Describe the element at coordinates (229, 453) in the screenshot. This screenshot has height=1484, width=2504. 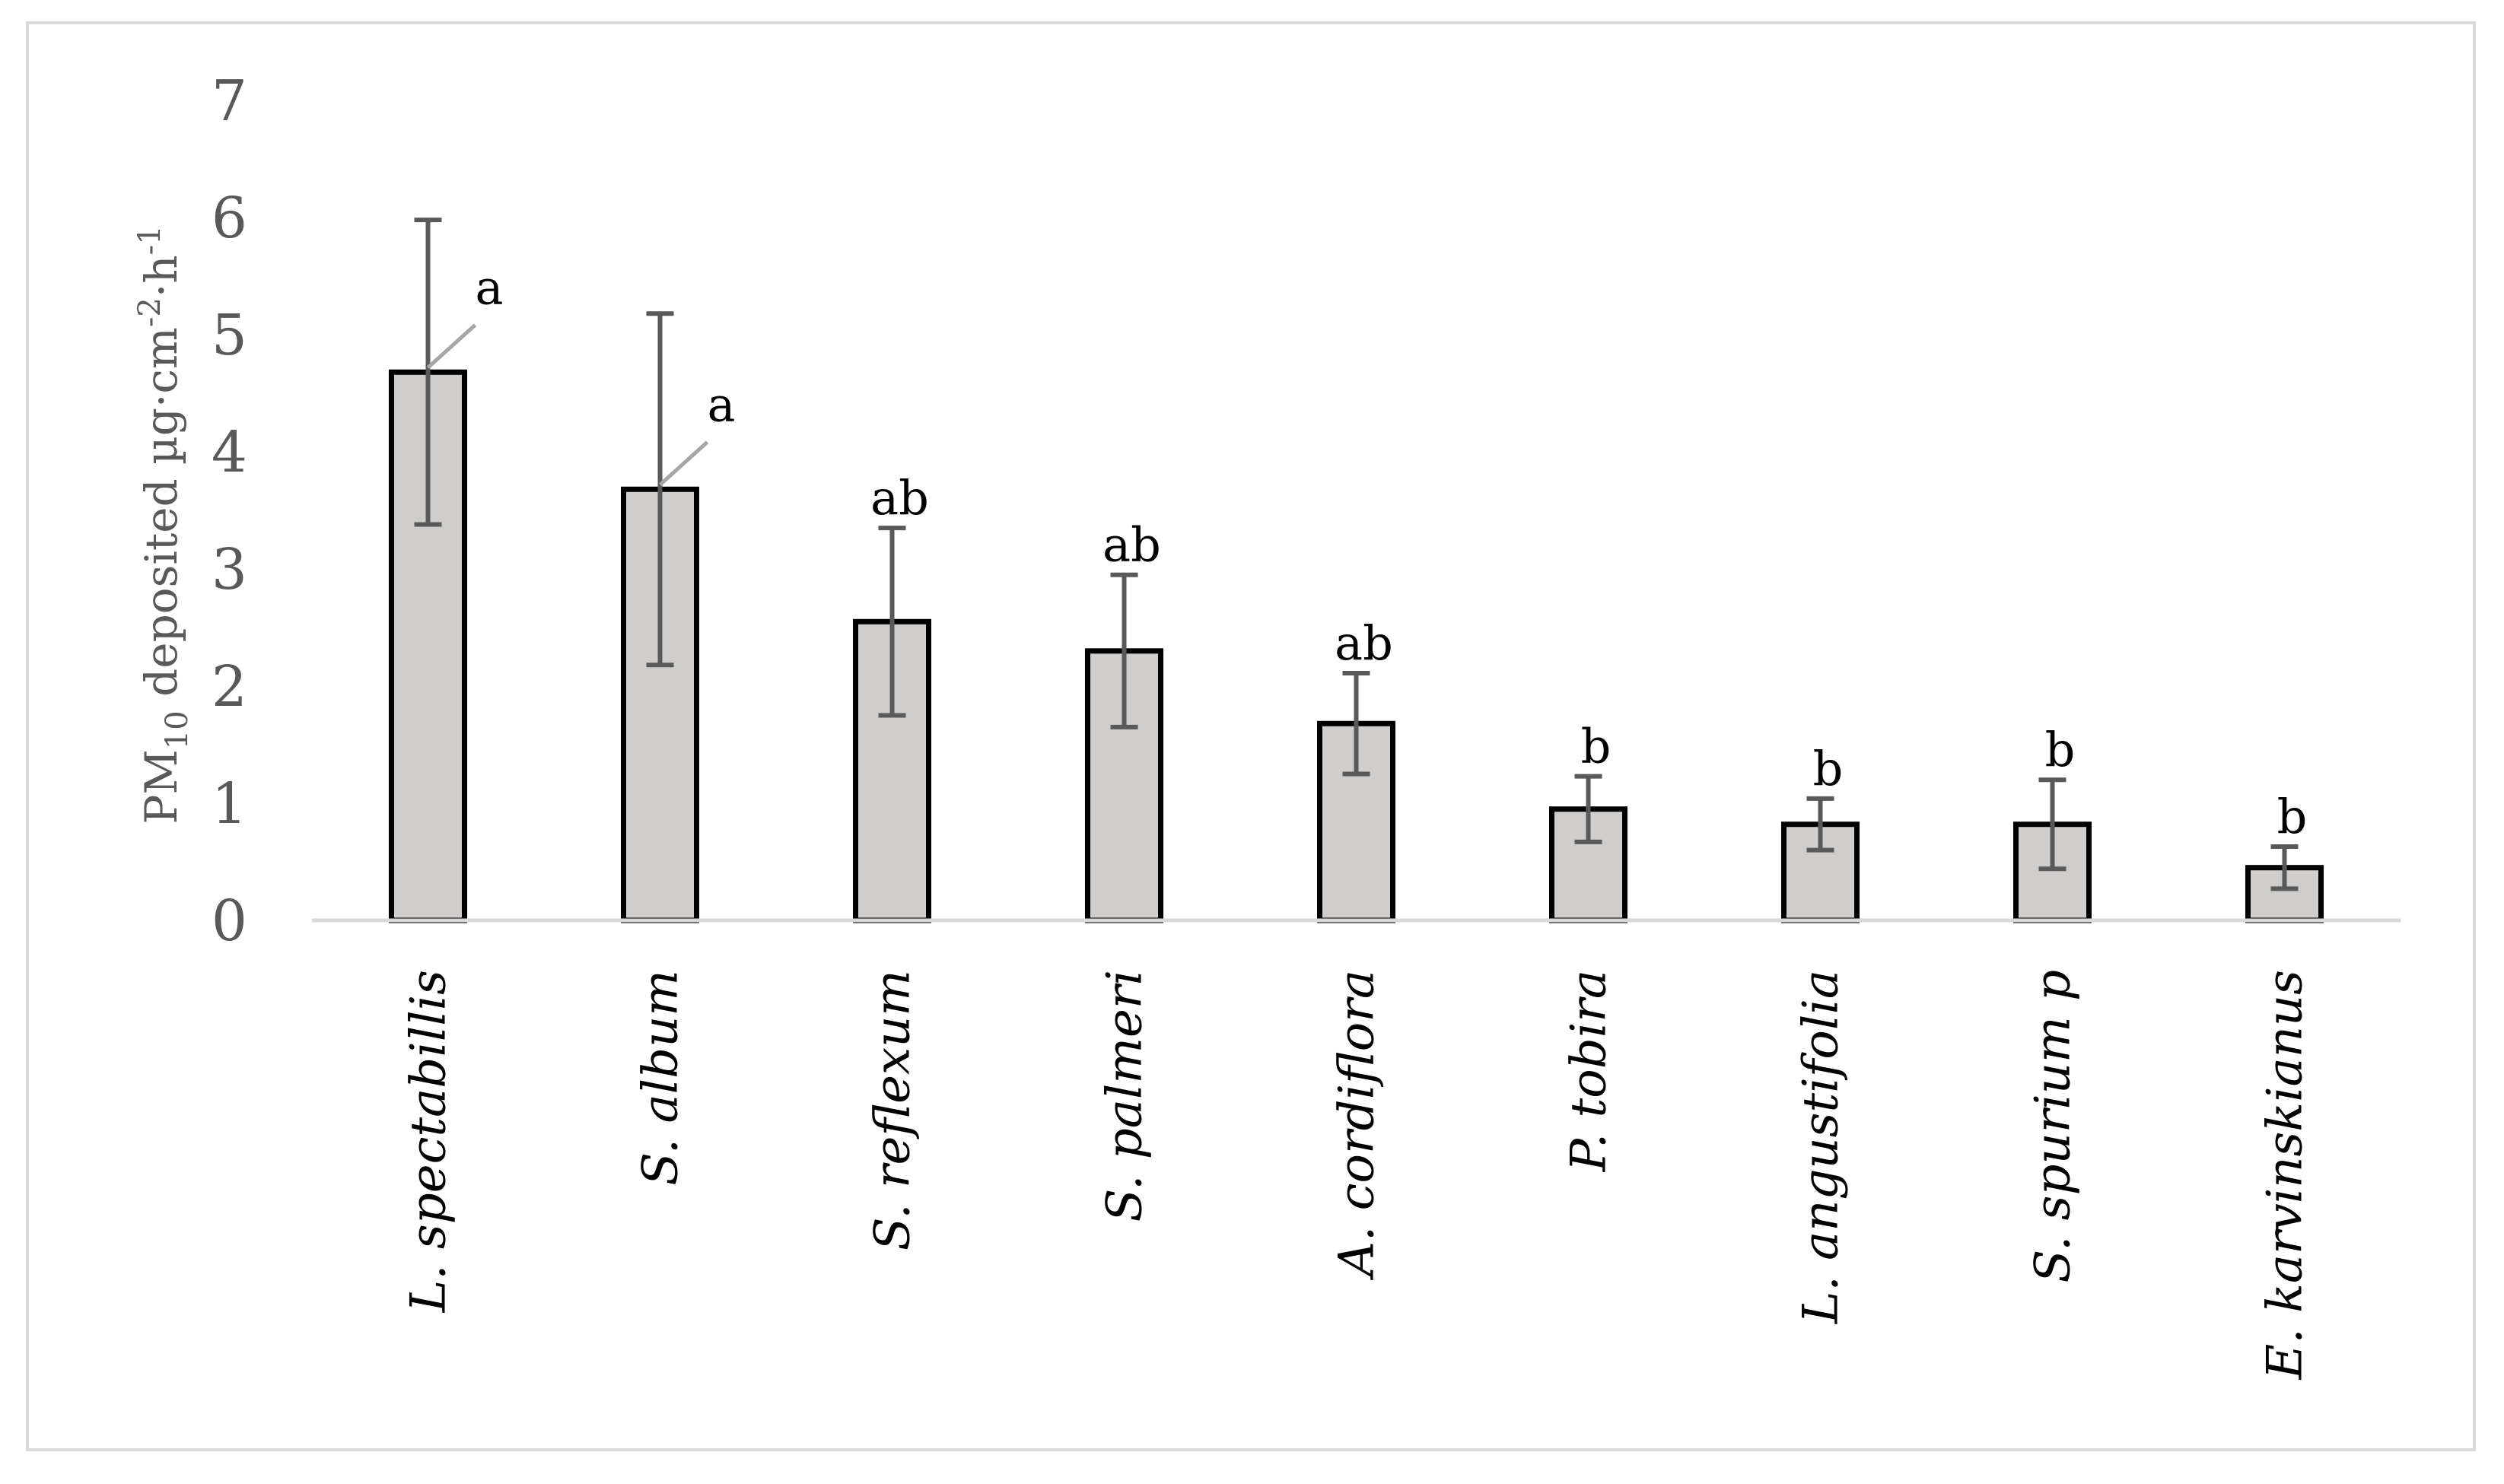
I see `y-tick-label: 4` at that location.